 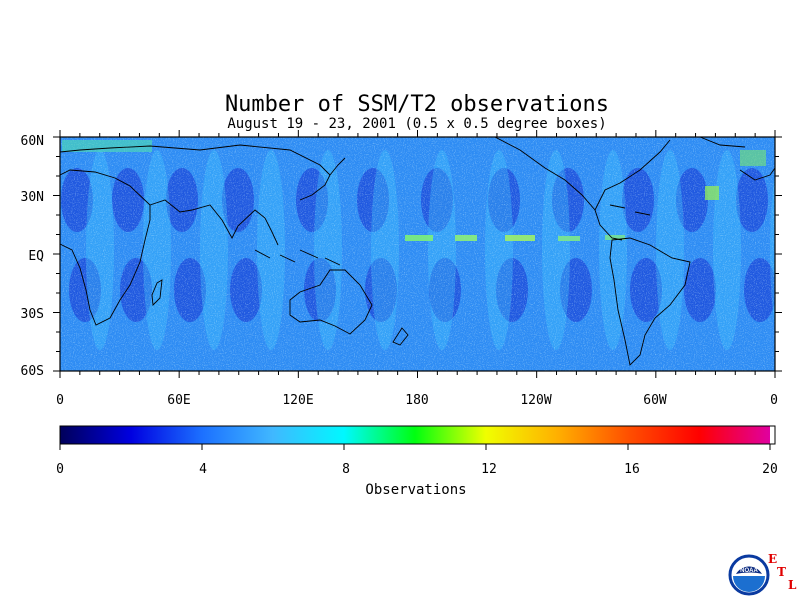 I want to click on colorbar-frame, so click(x=417, y=435).